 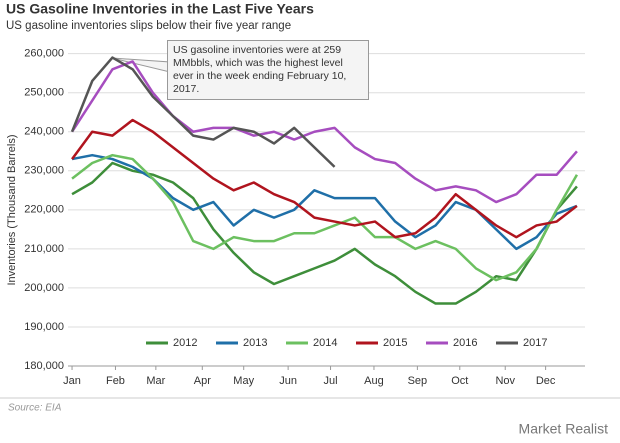 I want to click on x-tick-label: Jan, so click(x=72, y=381).